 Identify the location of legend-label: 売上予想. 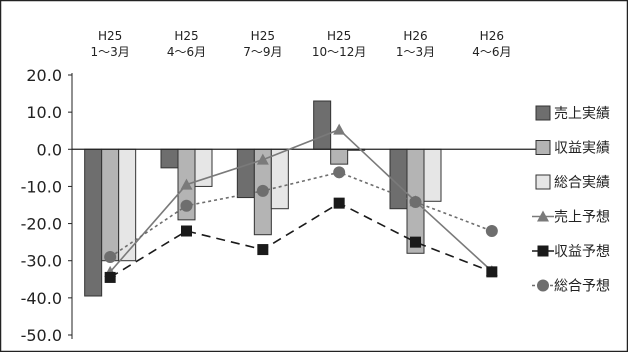
(582, 218).